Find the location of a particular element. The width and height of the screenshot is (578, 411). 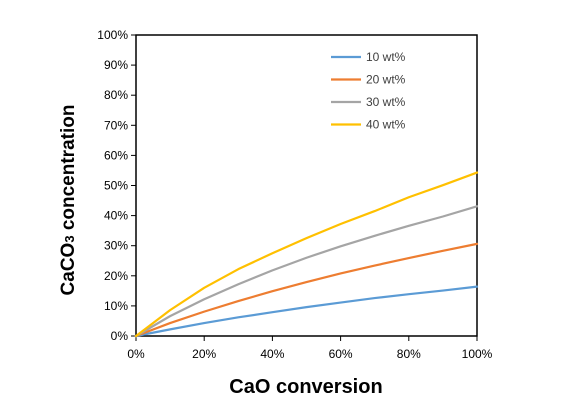

y-tick-label: 80% is located at coordinates (116, 95).